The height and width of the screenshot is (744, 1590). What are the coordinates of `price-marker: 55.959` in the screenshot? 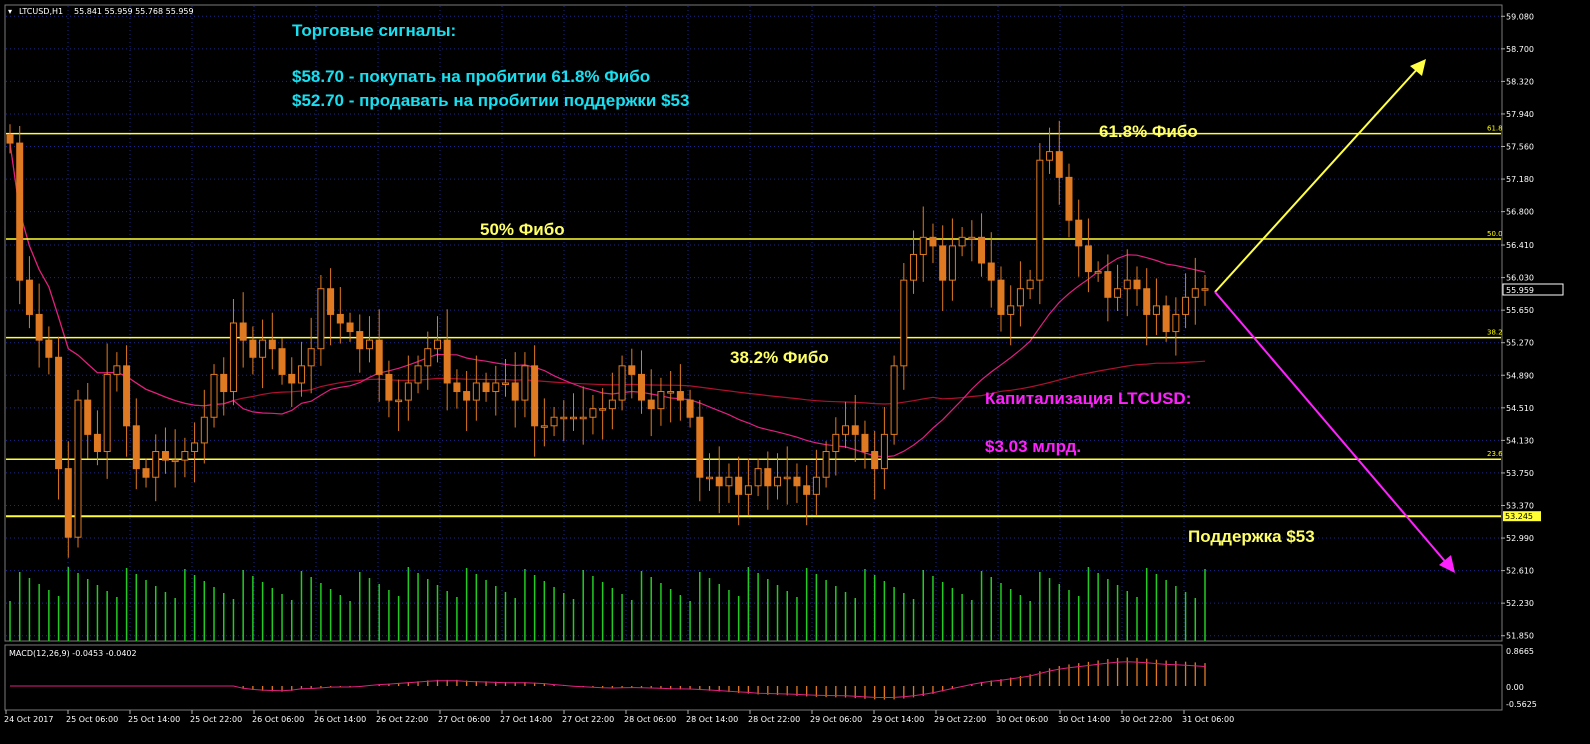 It's located at (1520, 290).